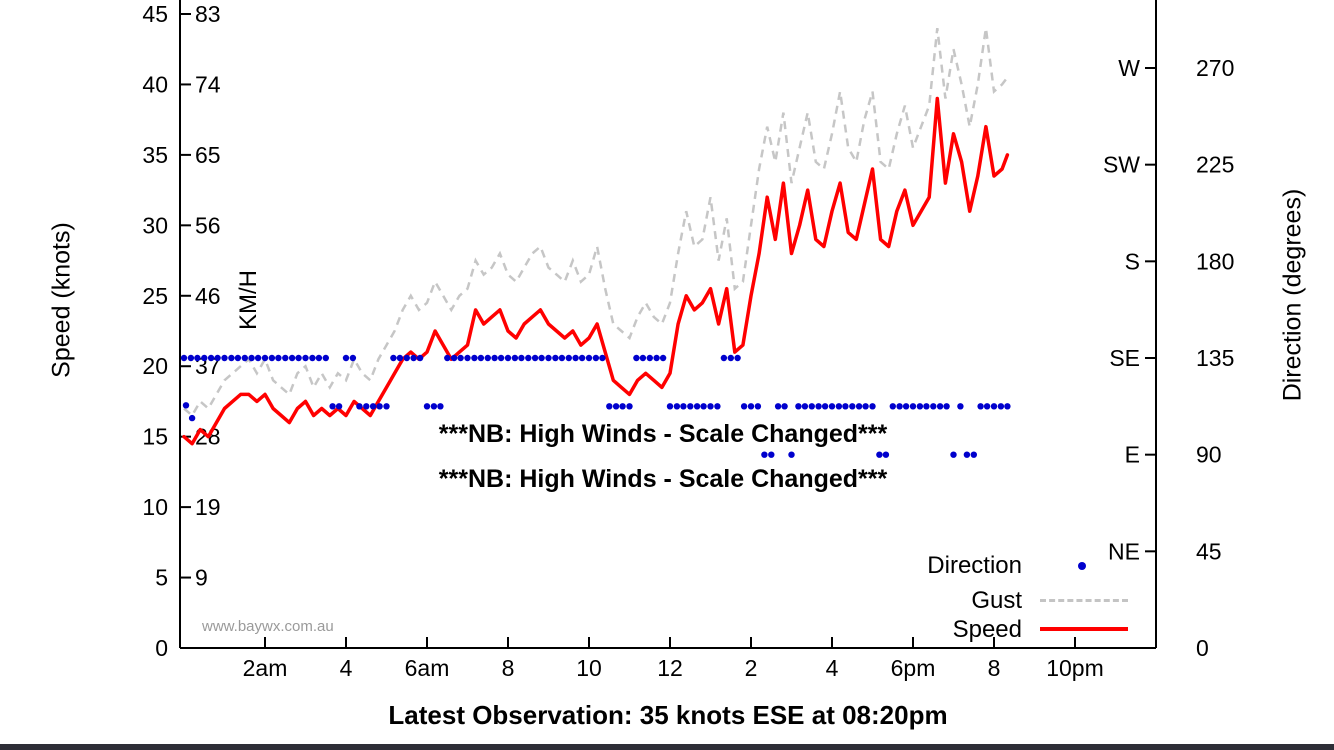 Image resolution: width=1334 pixels, height=750 pixels. Describe the element at coordinates (1124, 551) in the screenshot. I see `compass-tick-label: NE` at that location.